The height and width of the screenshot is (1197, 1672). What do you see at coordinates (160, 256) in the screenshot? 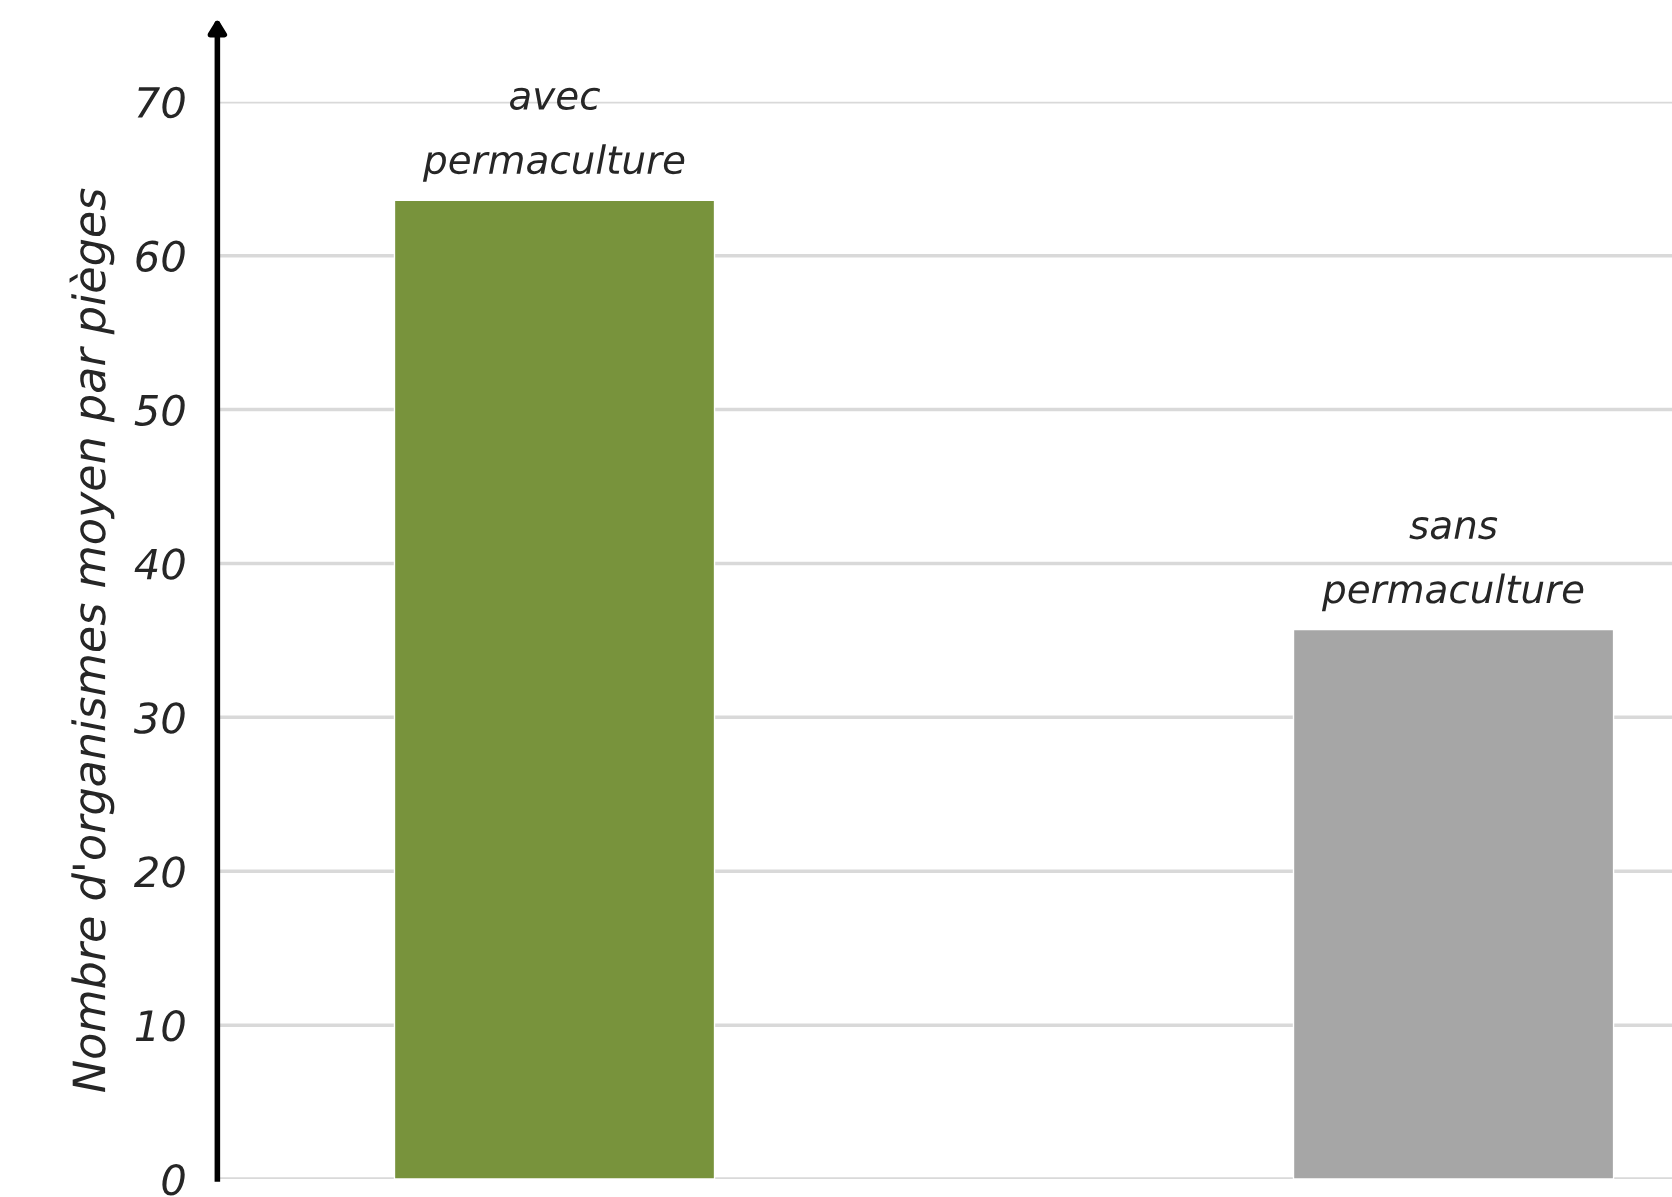
I see `y-tick-label: 60` at bounding box center [160, 256].